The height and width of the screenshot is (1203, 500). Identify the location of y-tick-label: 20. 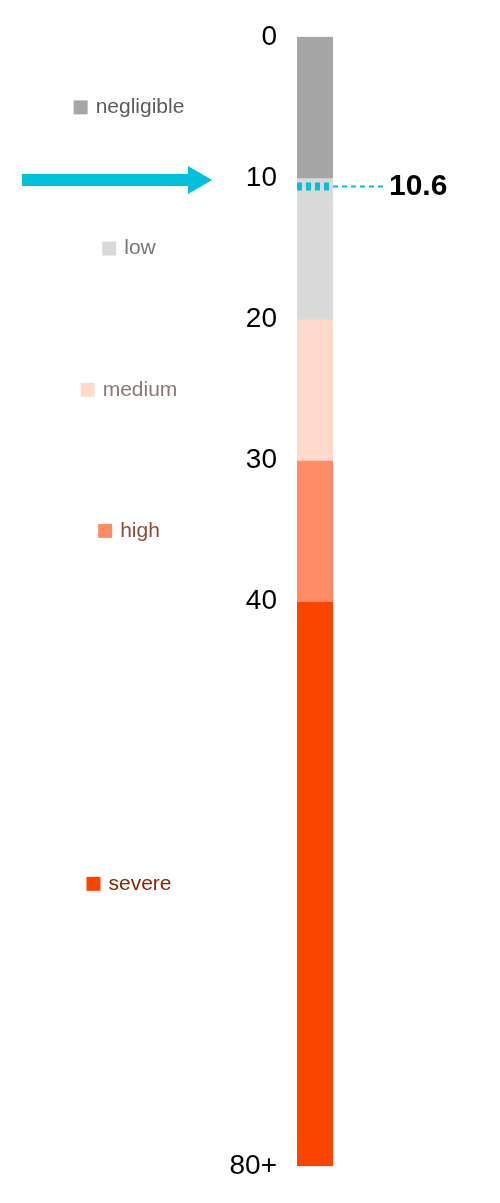
(261, 317).